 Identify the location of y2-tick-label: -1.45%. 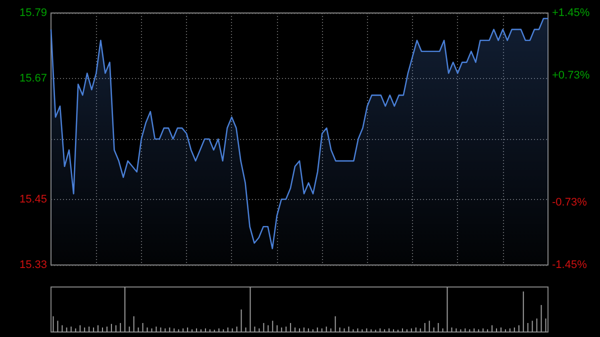
(570, 265).